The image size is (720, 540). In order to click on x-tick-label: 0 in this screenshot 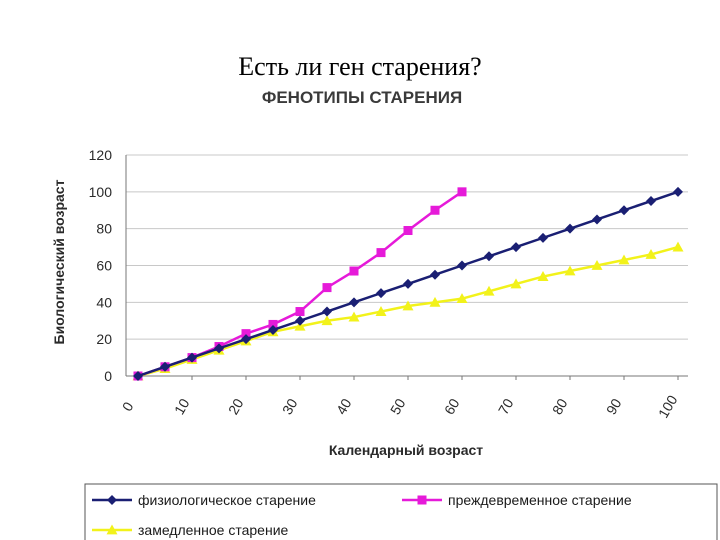, I will do `click(128, 406)`.